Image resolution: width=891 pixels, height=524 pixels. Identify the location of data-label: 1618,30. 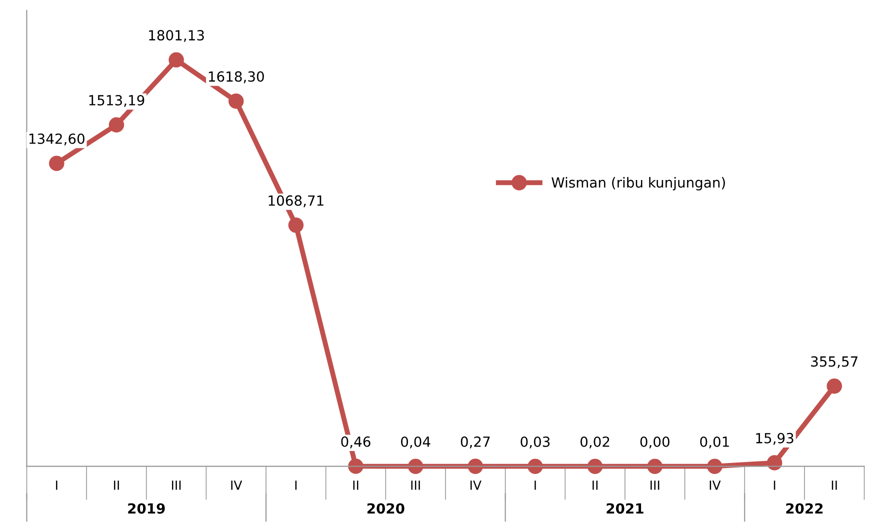
(236, 77).